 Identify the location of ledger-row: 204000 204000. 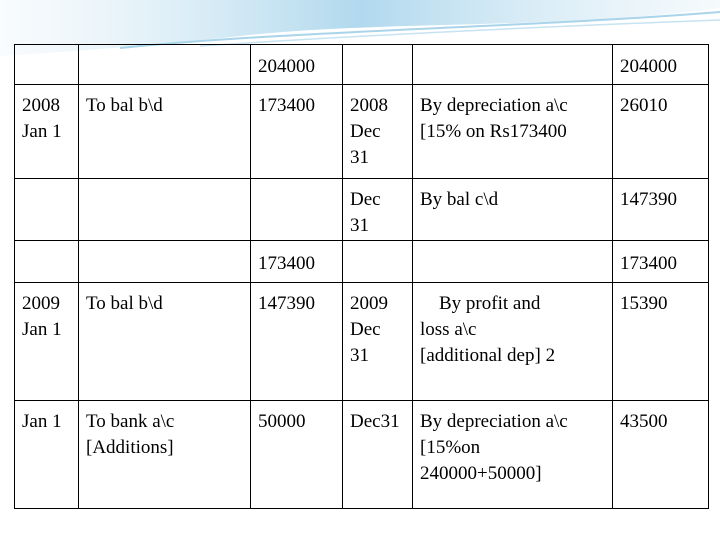
(361, 64).